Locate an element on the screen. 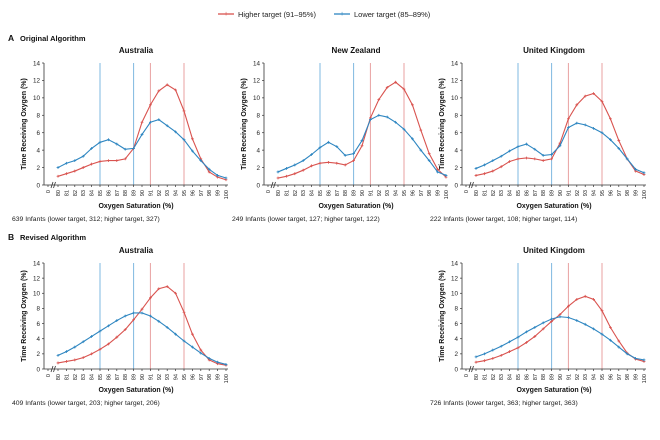 This screenshot has height=440, width=660. legend-lower-label: Lower target (85–89%) is located at coordinates (392, 14).